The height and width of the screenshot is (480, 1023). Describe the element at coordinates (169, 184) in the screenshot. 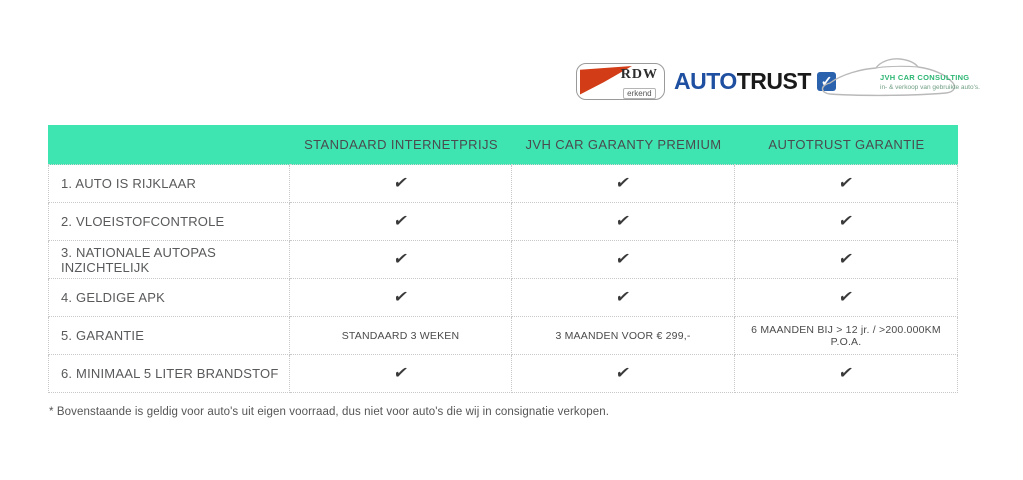

I see `row-label: 1. AUTO IS RIJKLAAR` at that location.